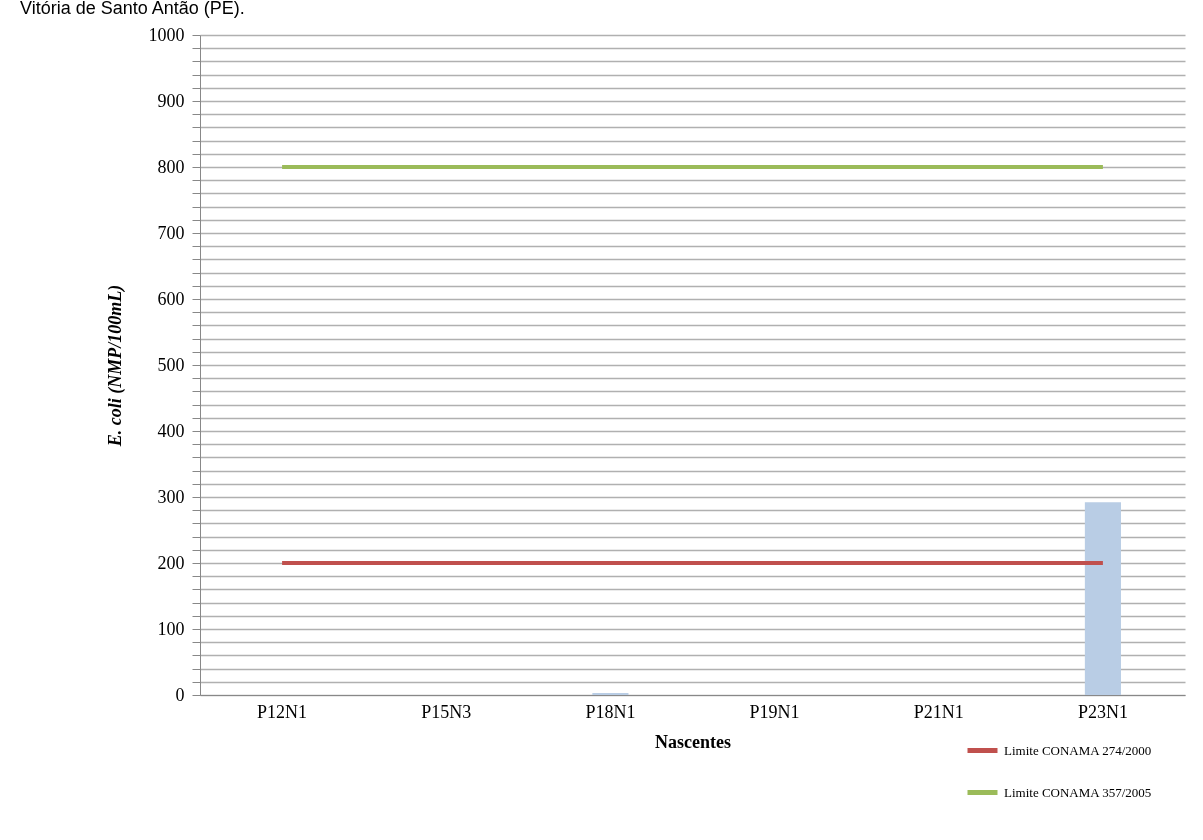 The image size is (1203, 840). Describe the element at coordinates (693, 741) in the screenshot. I see `x-axis-title: Nascentes` at that location.